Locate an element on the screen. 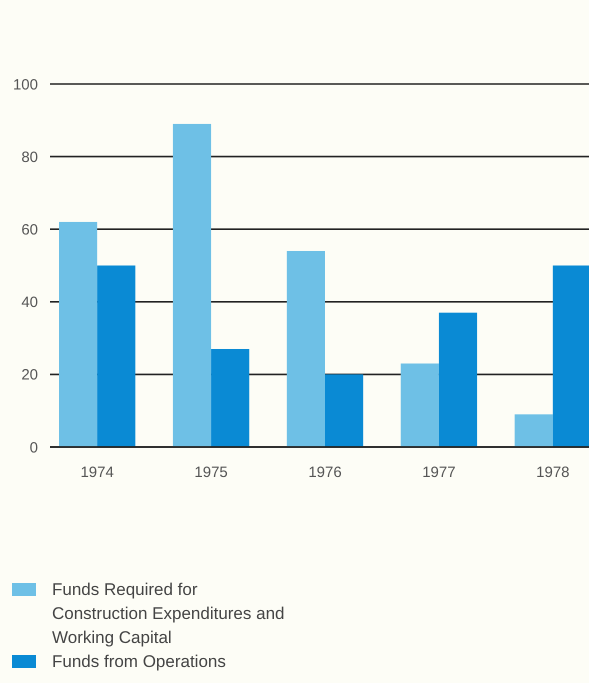 This screenshot has width=589, height=683. x-tick-label: 1974 is located at coordinates (97, 472).